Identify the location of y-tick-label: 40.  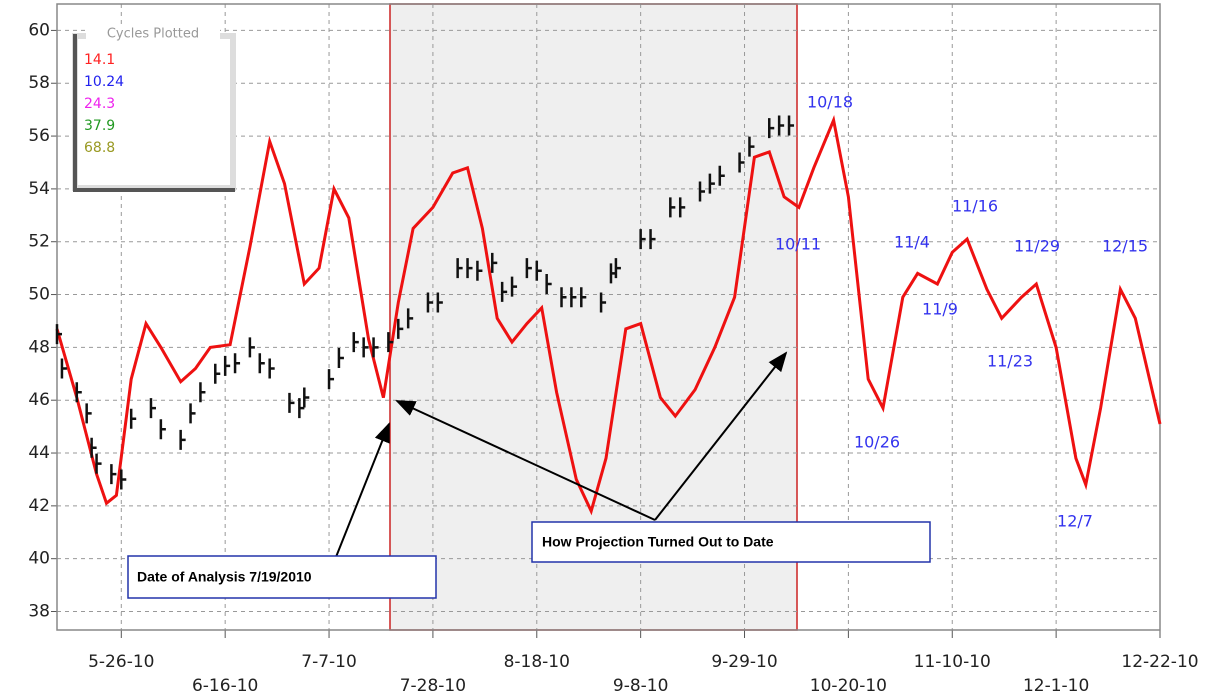
(39, 559).